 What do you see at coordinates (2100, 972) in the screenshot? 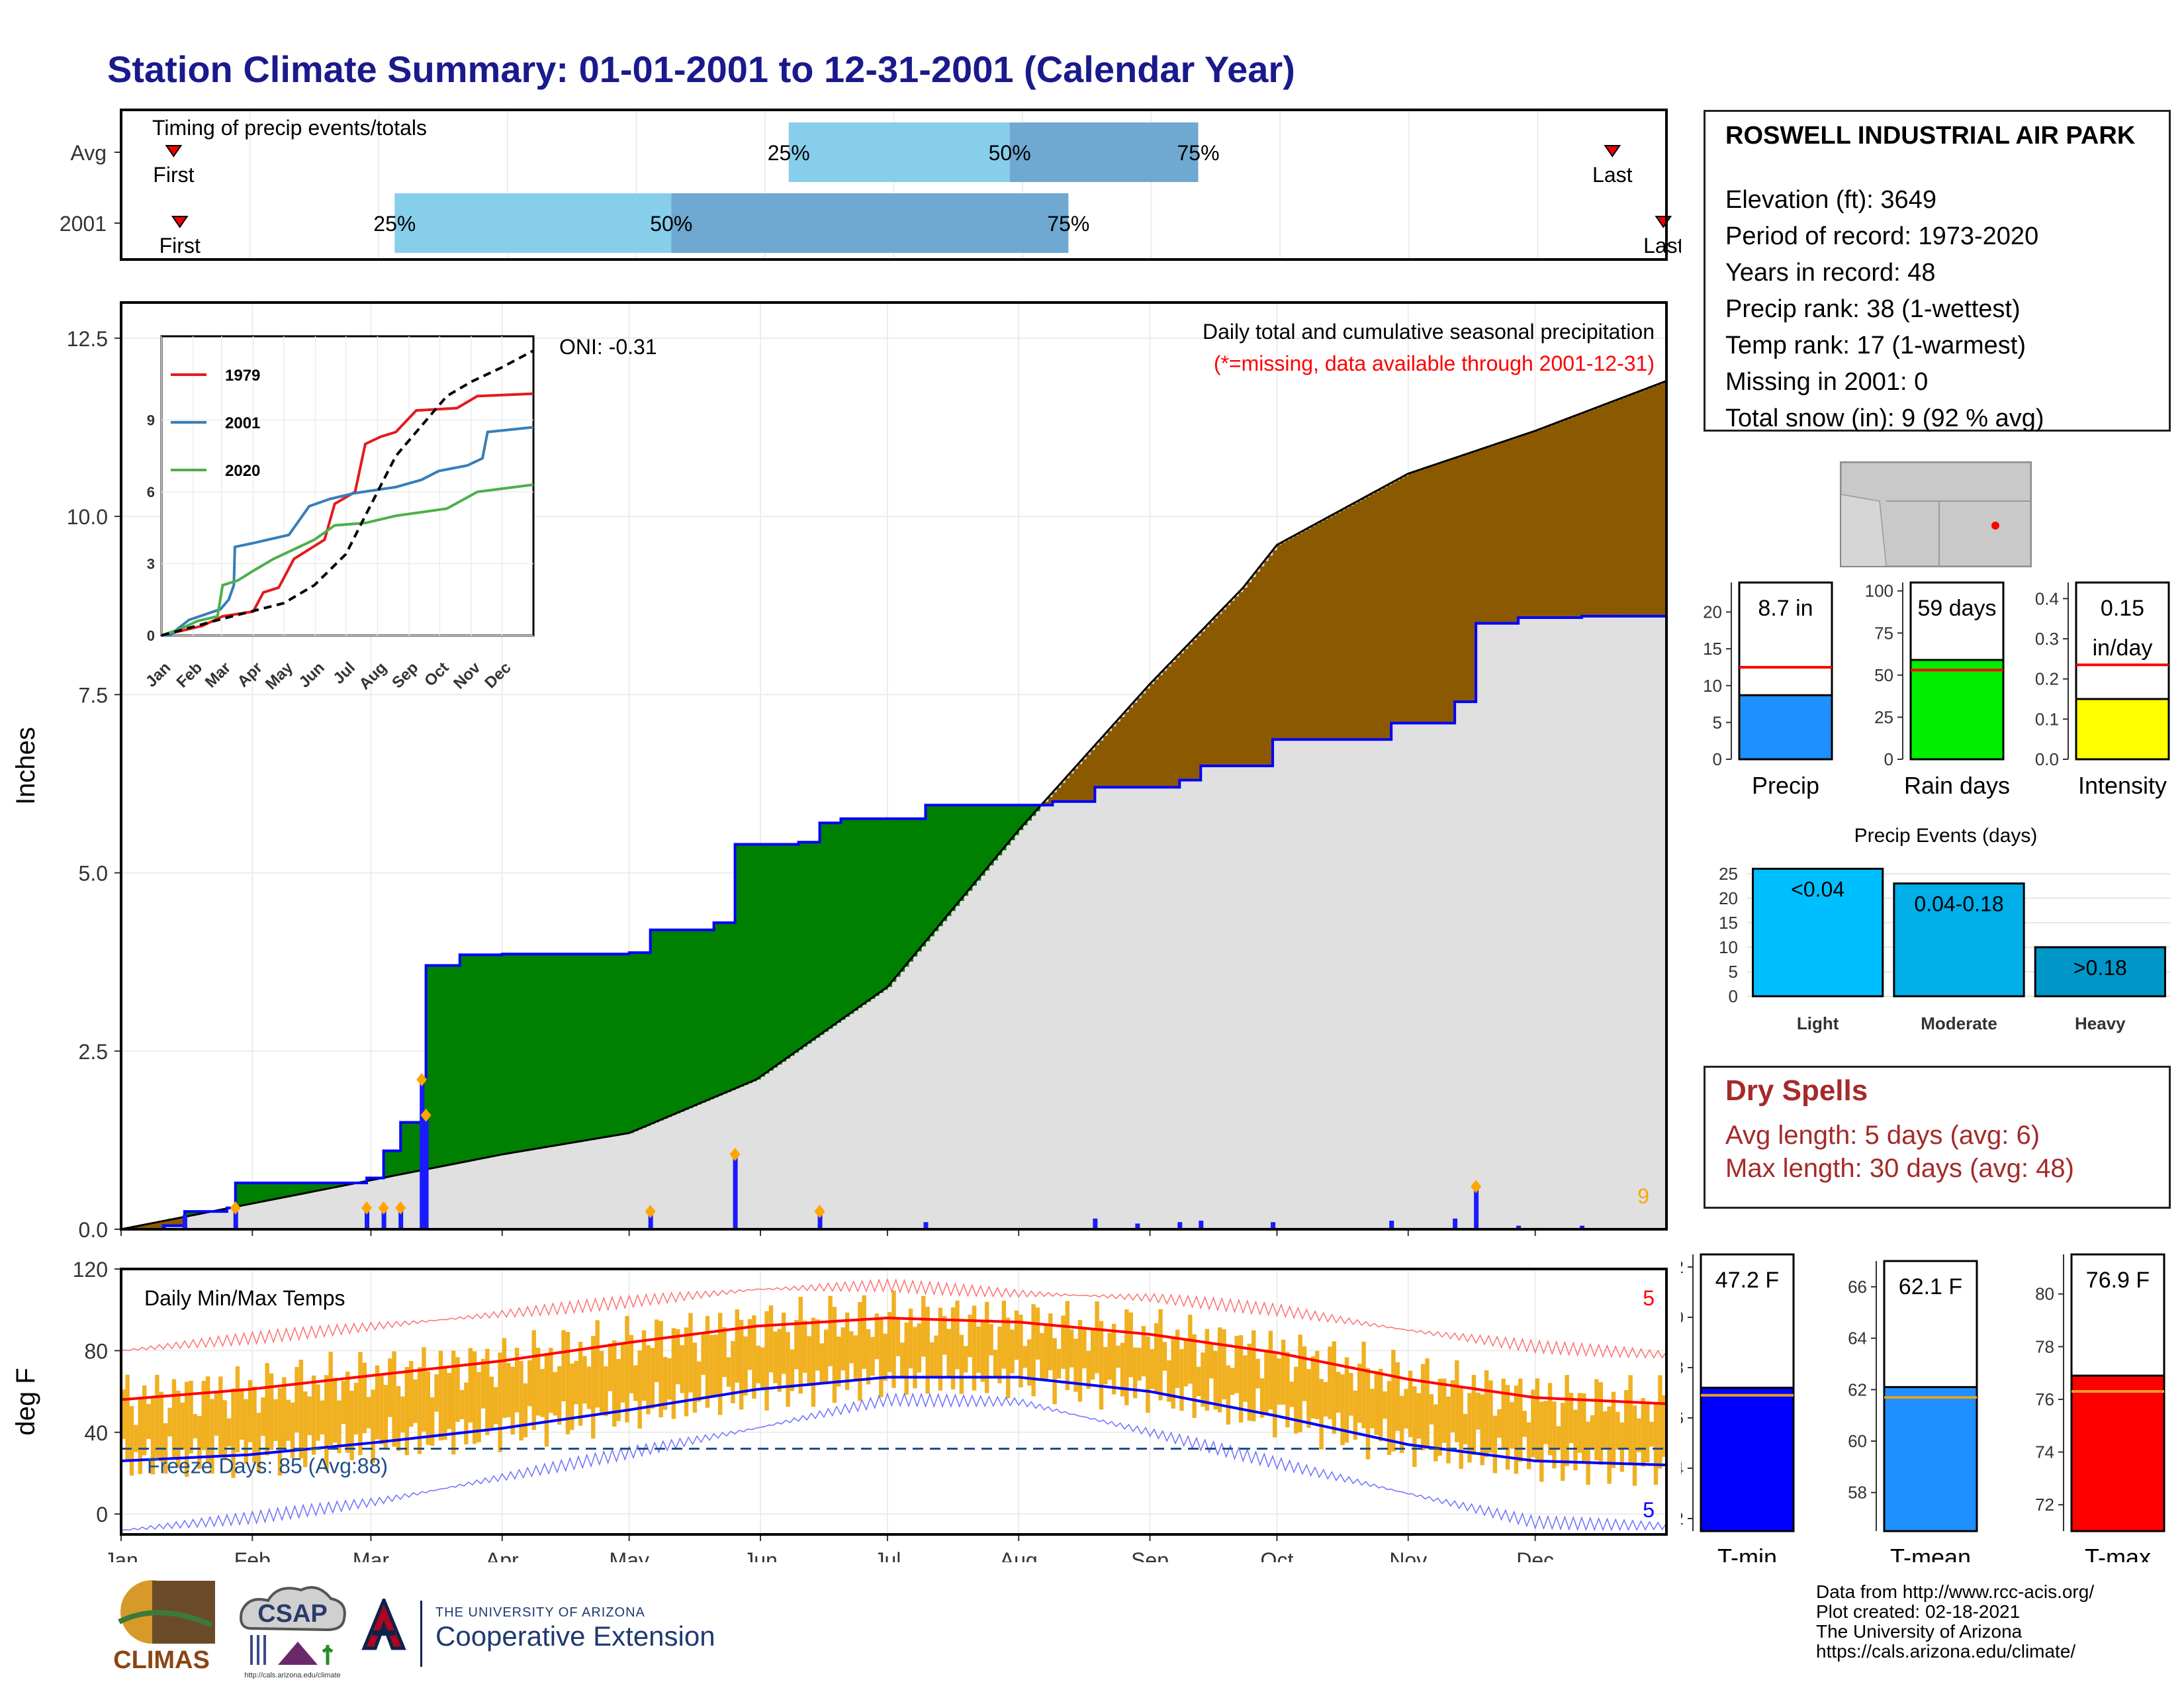
I see `precip-events-bar` at bounding box center [2100, 972].